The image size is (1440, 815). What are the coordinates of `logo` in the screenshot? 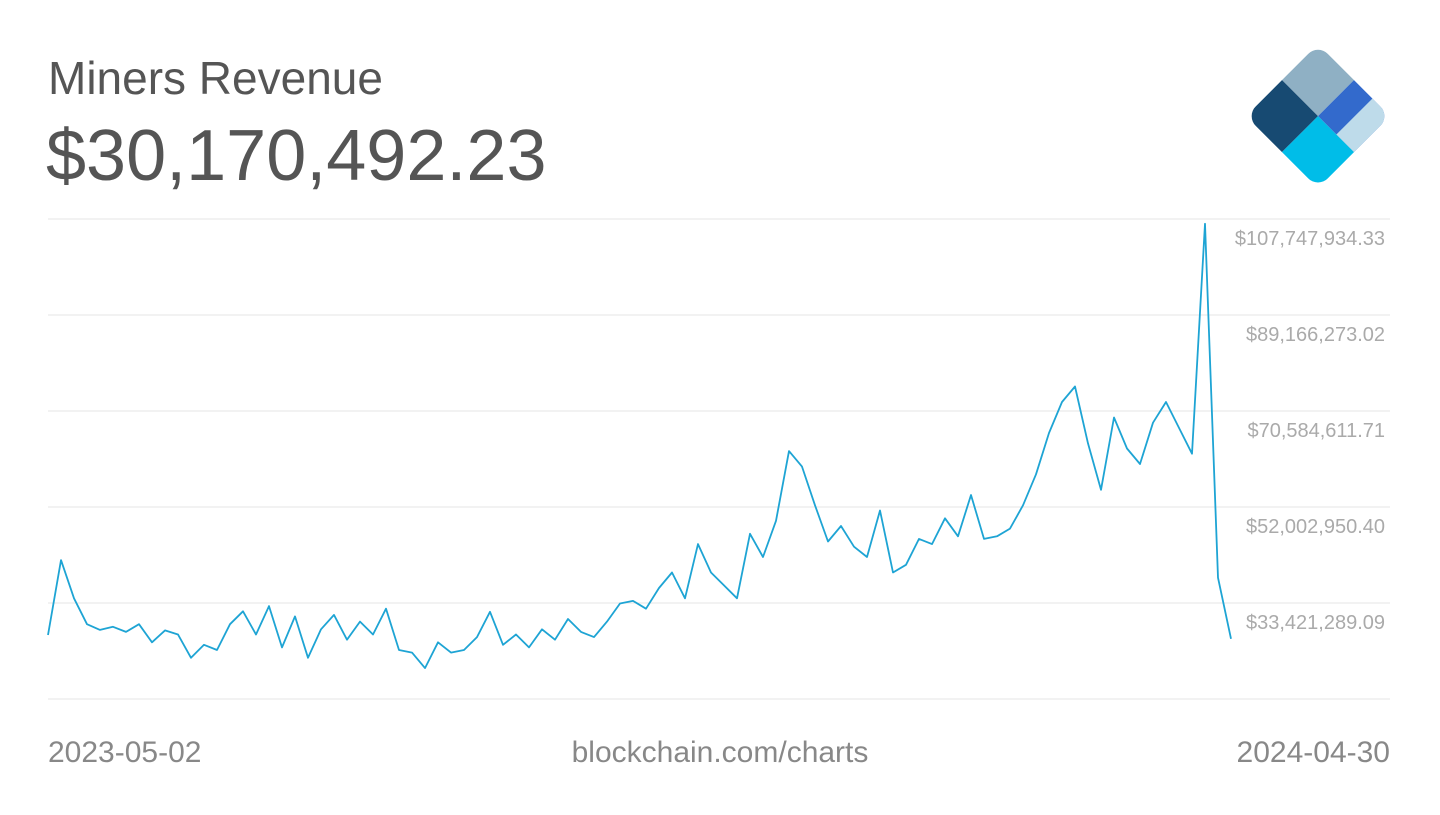 It's located at (1318, 116).